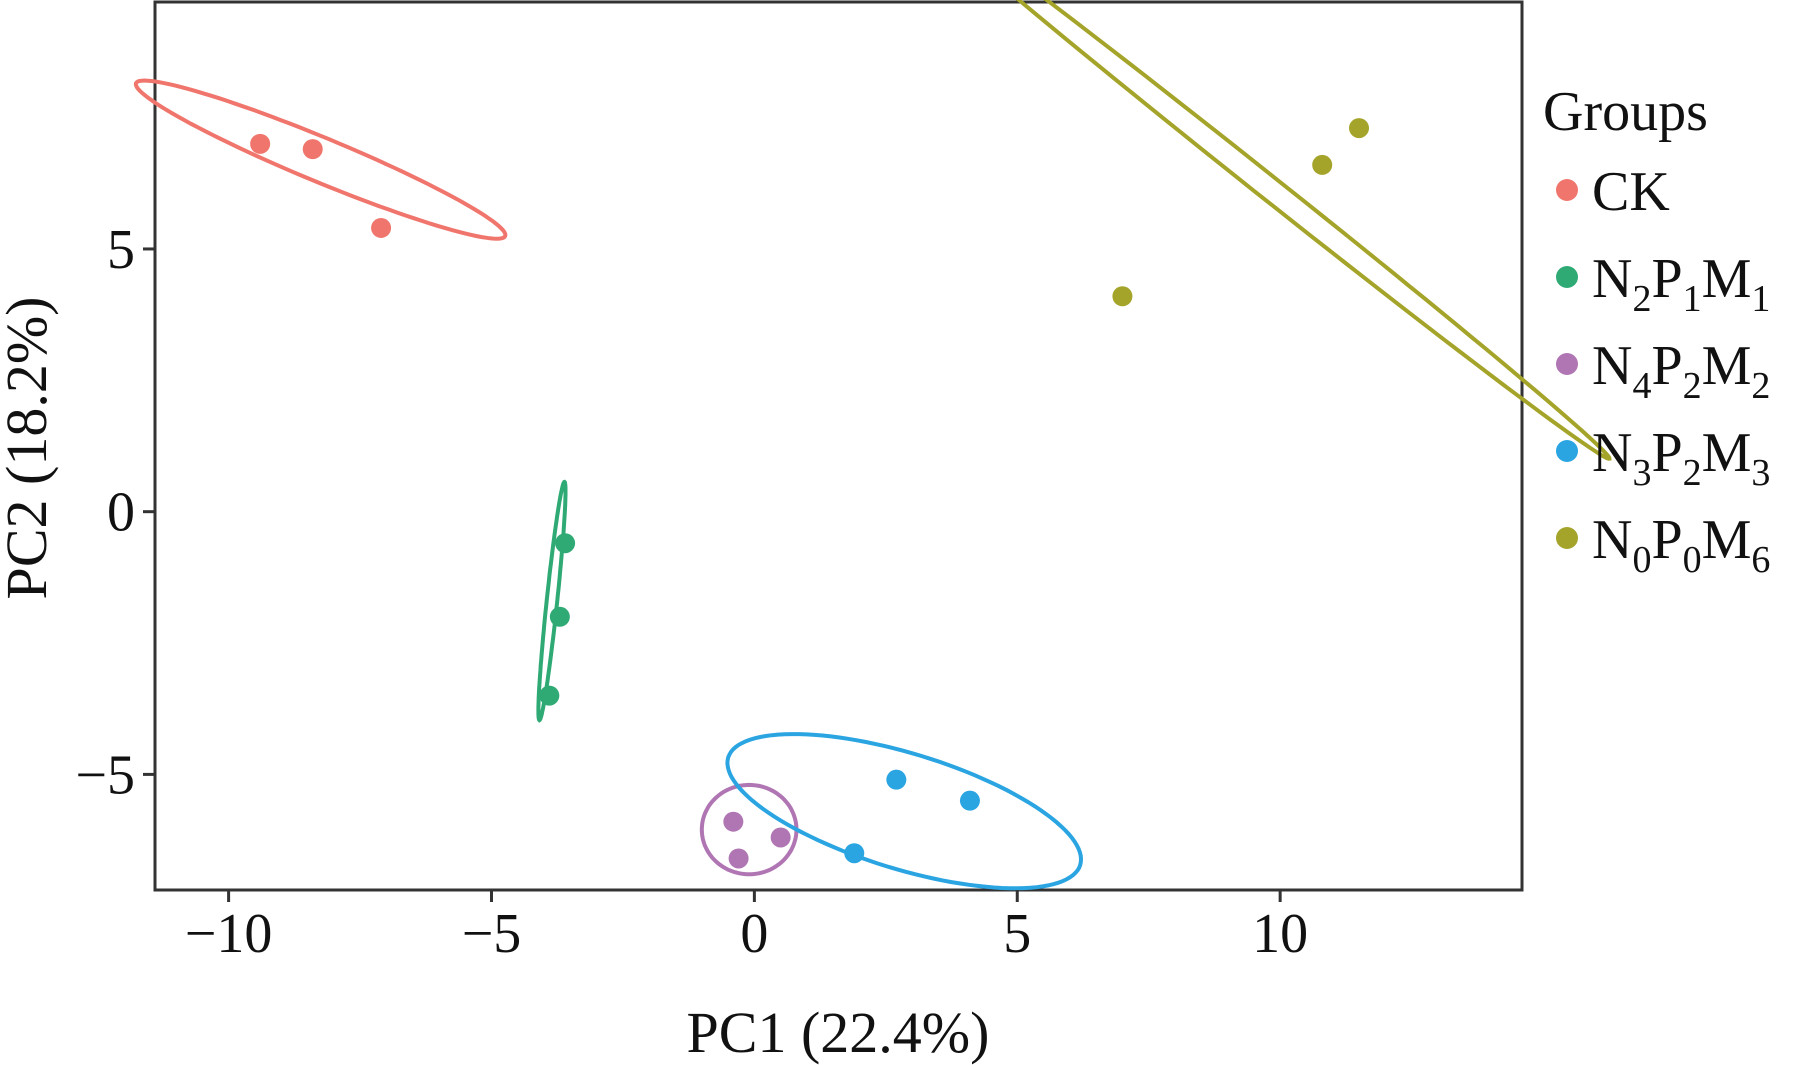 The height and width of the screenshot is (1065, 1796). Describe the element at coordinates (121, 513) in the screenshot. I see `y-tick-label: 0` at that location.